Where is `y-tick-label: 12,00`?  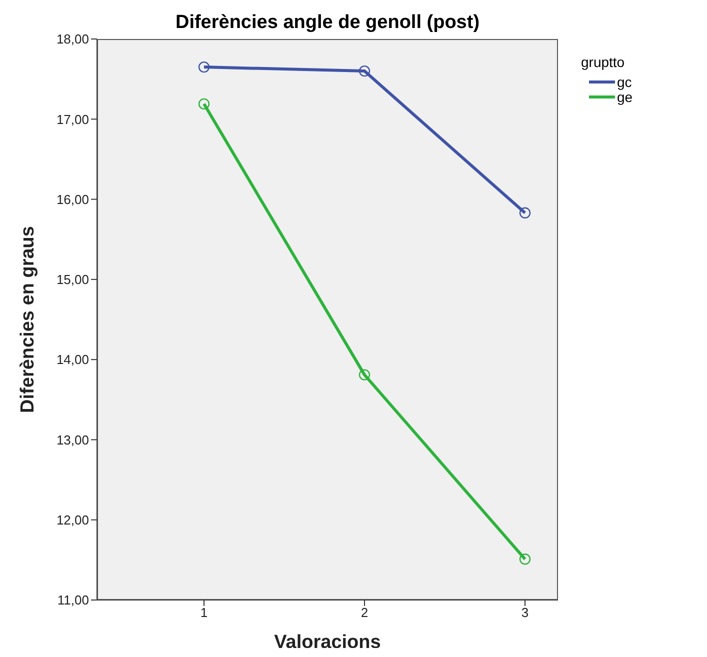 y-tick-label: 12,00 is located at coordinates (72, 520).